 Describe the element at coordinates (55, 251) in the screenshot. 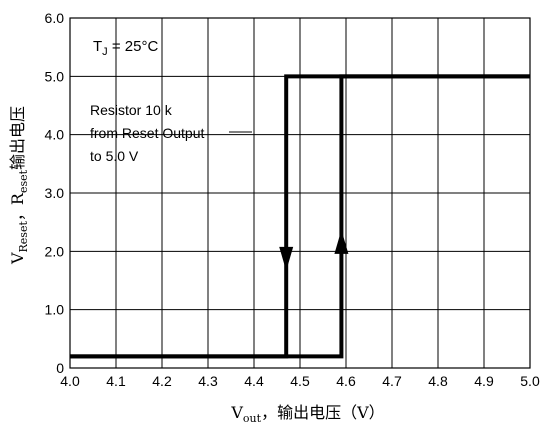

I see `y-tick-label: 2.0` at that location.